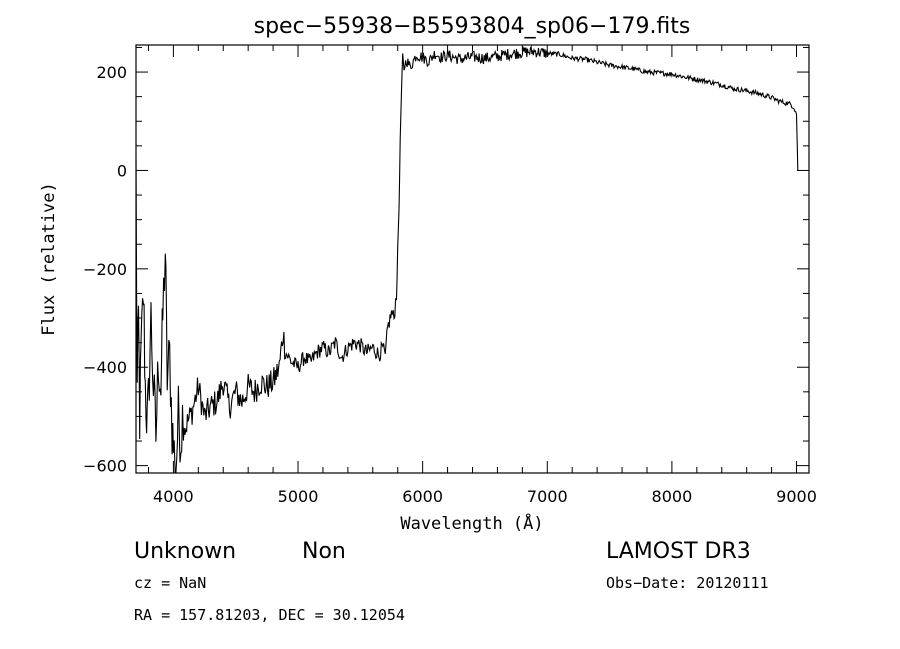  I want to click on y-tick-label: −400, so click(105, 367).